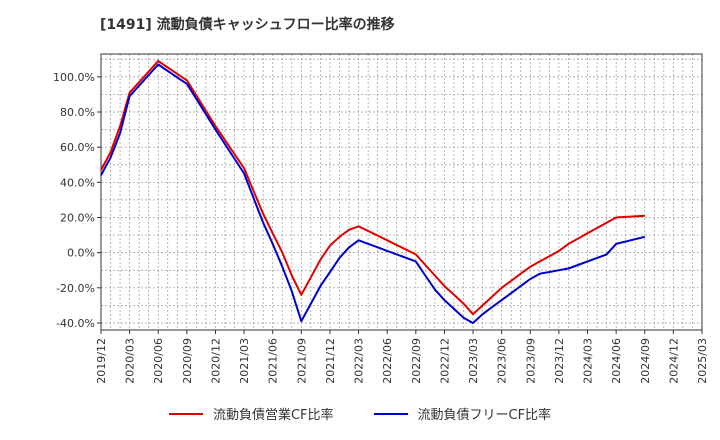  Describe the element at coordinates (158, 361) in the screenshot. I see `x-tick-label: 2020/06` at that location.